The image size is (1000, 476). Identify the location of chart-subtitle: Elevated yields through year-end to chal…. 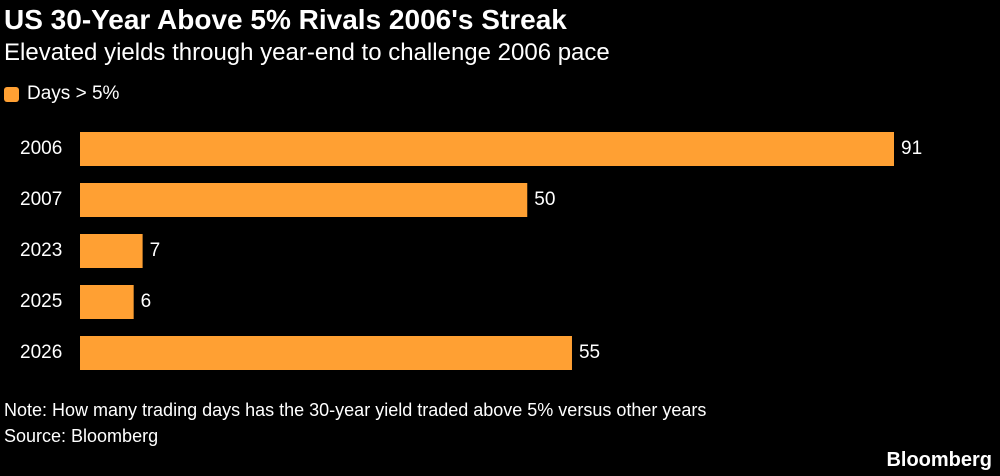
(307, 52).